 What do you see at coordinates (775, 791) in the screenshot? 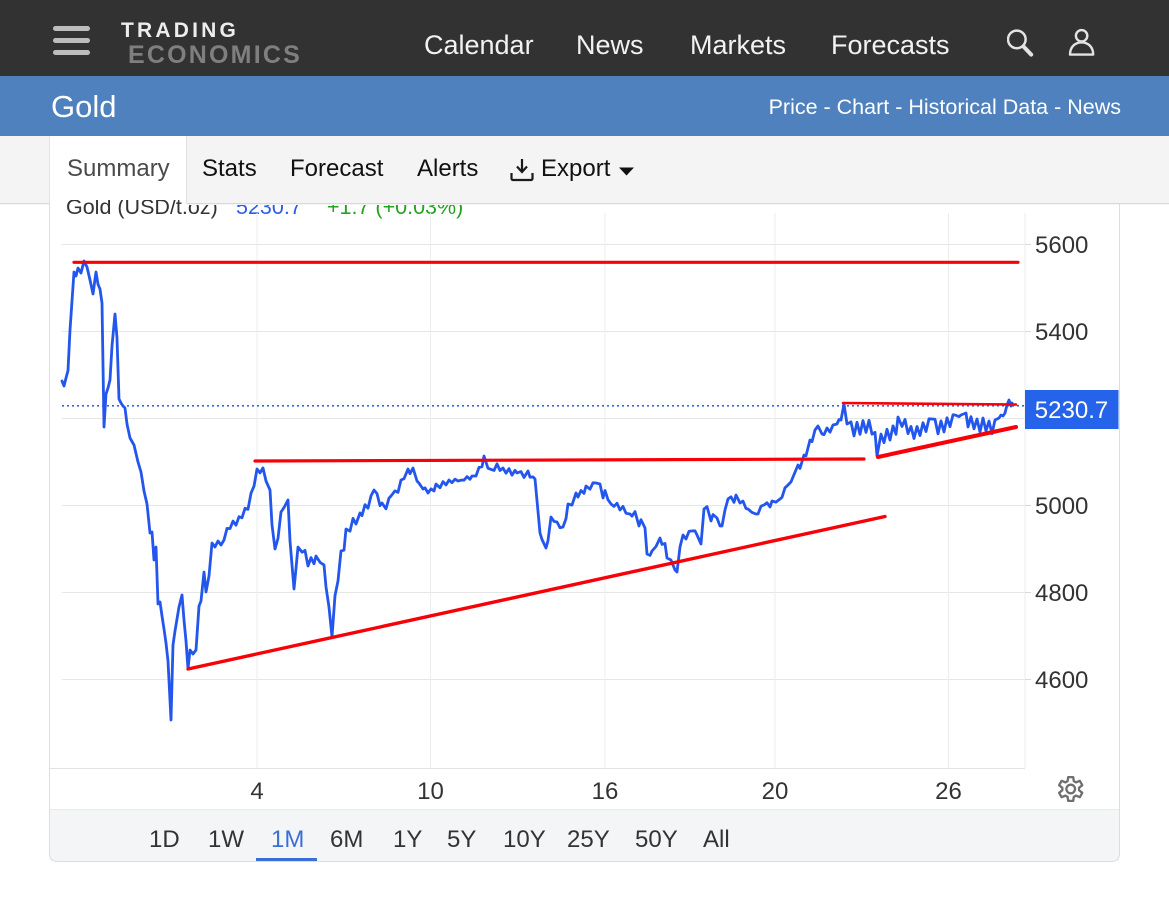
I see `svg-text: 20` at bounding box center [775, 791].